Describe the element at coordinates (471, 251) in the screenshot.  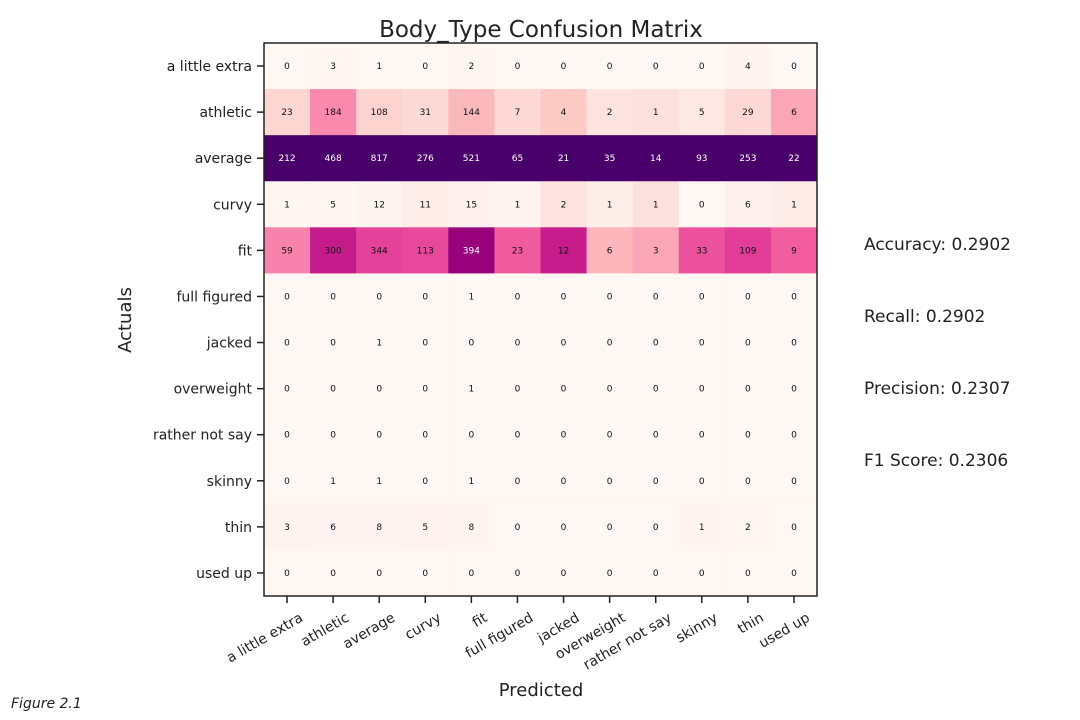
I see `cell-value-label: 394` at that location.